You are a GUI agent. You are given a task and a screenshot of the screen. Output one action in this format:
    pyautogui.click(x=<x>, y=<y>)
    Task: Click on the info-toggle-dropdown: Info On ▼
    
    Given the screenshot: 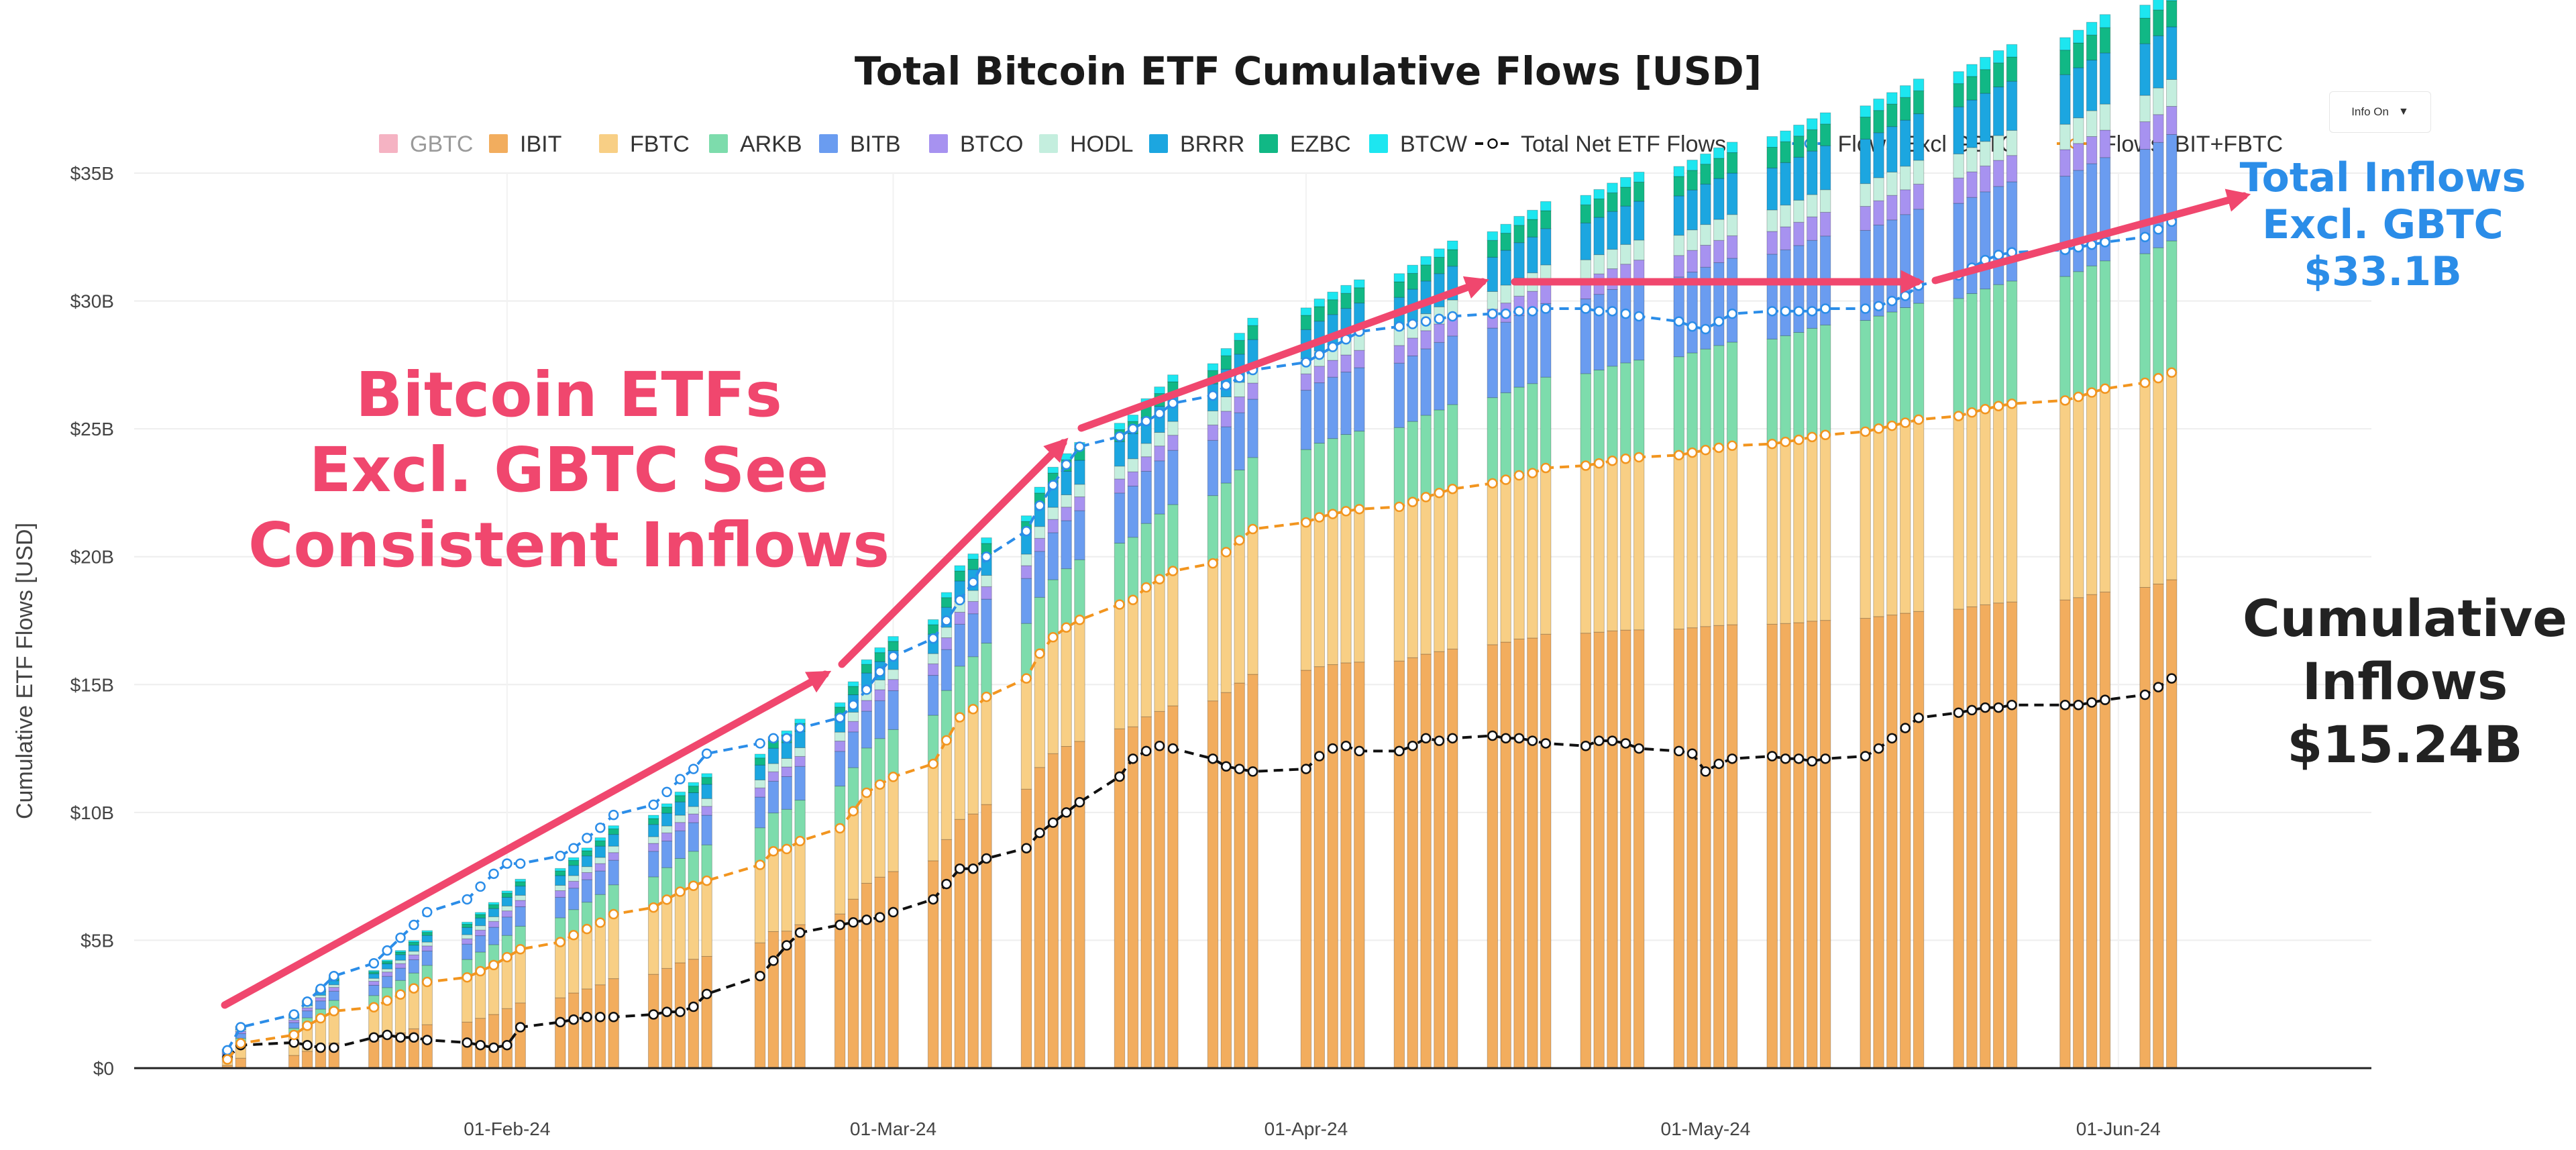 What is the action you would take?
    pyautogui.click(x=2380, y=112)
    